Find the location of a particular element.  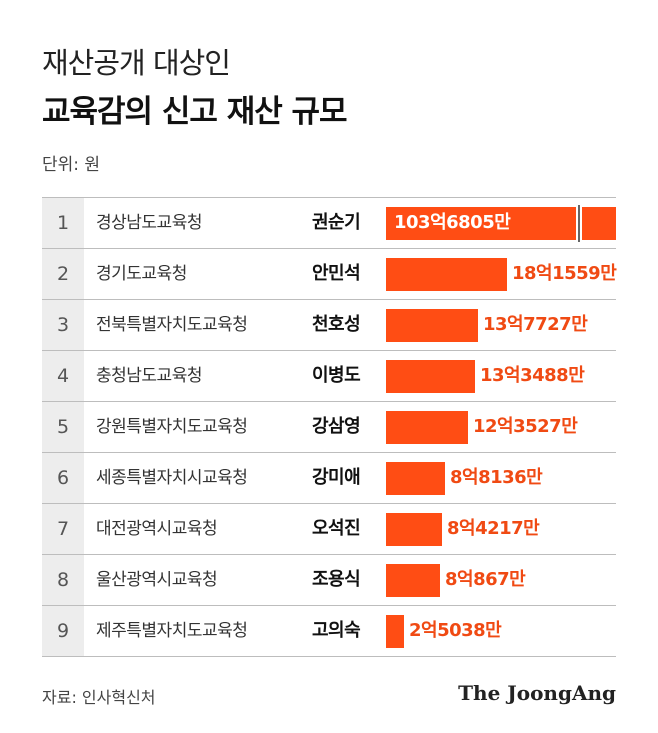

office-name: 강원특별자치도교육청 is located at coordinates (172, 427).